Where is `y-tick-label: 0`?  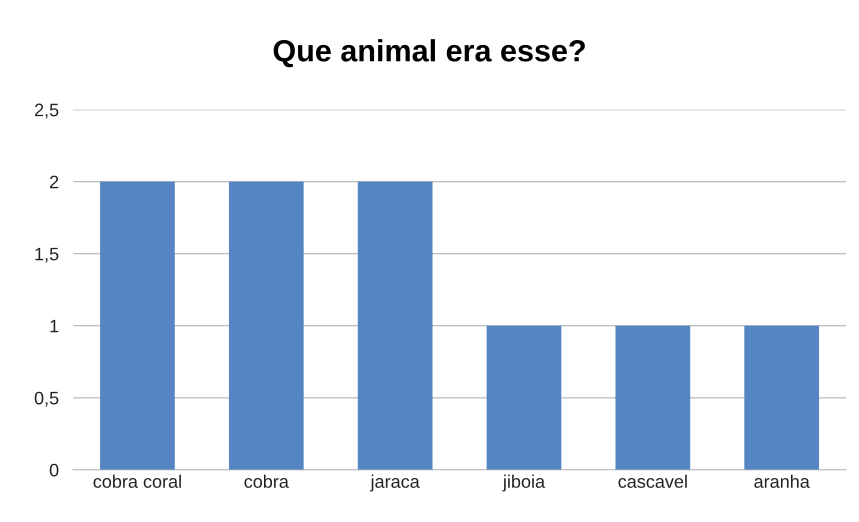 y-tick-label: 0 is located at coordinates (54, 470).